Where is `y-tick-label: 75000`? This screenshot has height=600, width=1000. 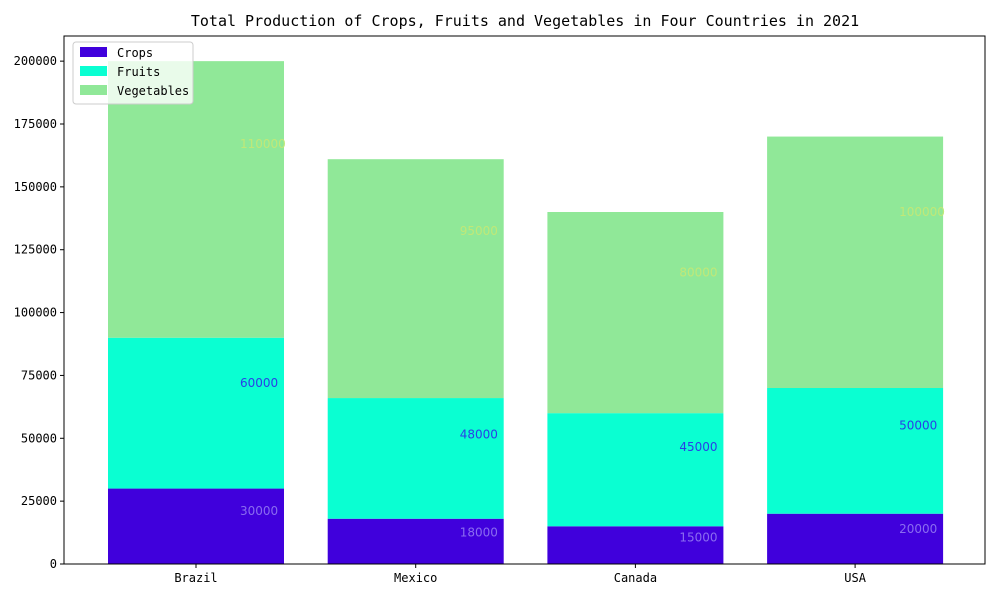 y-tick-label: 75000 is located at coordinates (39, 375).